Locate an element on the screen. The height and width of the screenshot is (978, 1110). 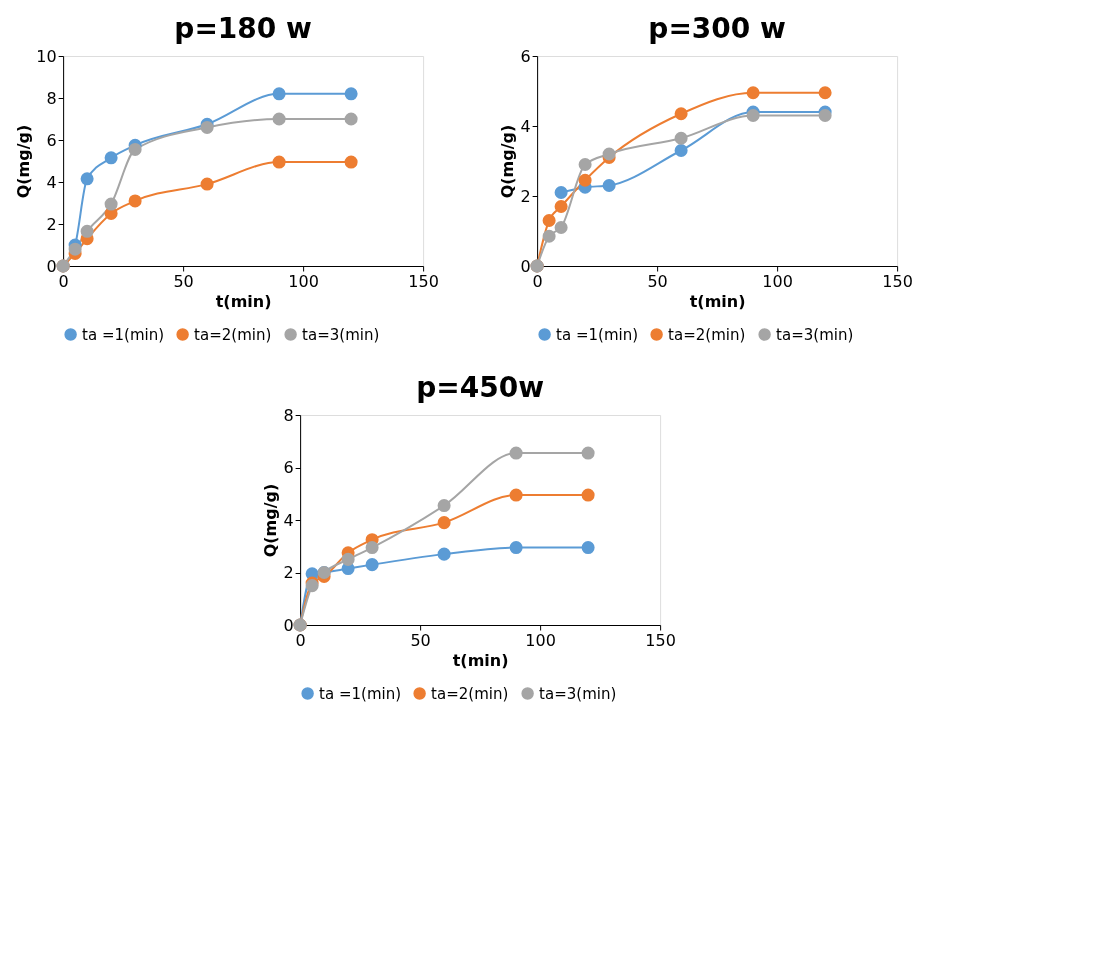
chart-title: p=180 w is located at coordinates (243, 28).